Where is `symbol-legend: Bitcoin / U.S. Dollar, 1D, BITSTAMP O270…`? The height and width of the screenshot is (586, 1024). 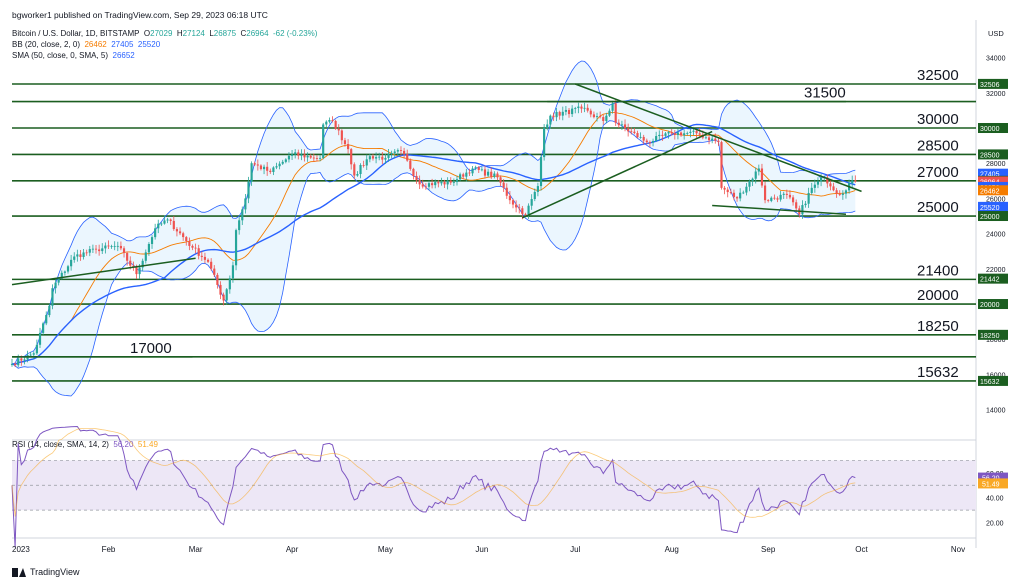 symbol-legend: Bitcoin / U.S. Dollar, 1D, BITSTAMP O270… is located at coordinates (165, 33).